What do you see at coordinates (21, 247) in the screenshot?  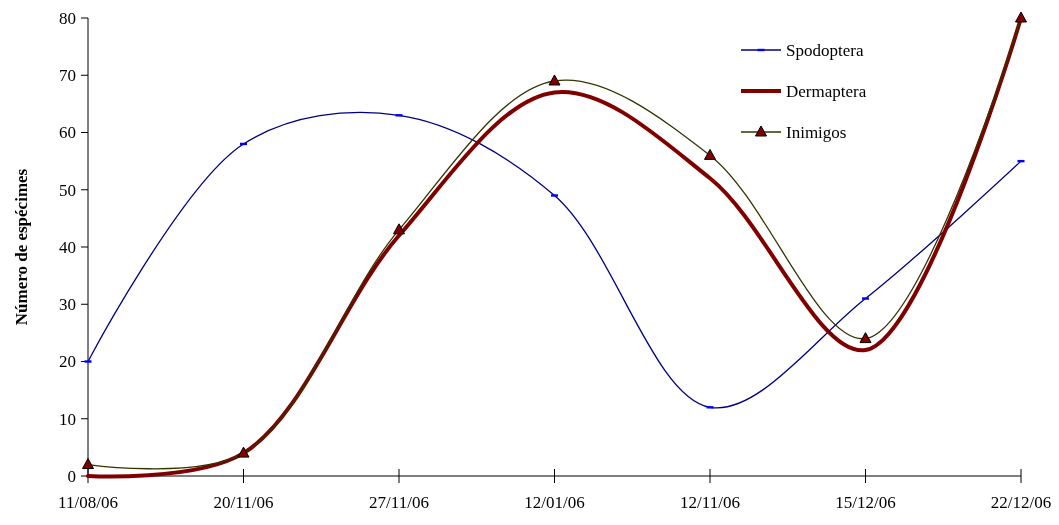 I see `y-axis-title: Número de espécimes` at bounding box center [21, 247].